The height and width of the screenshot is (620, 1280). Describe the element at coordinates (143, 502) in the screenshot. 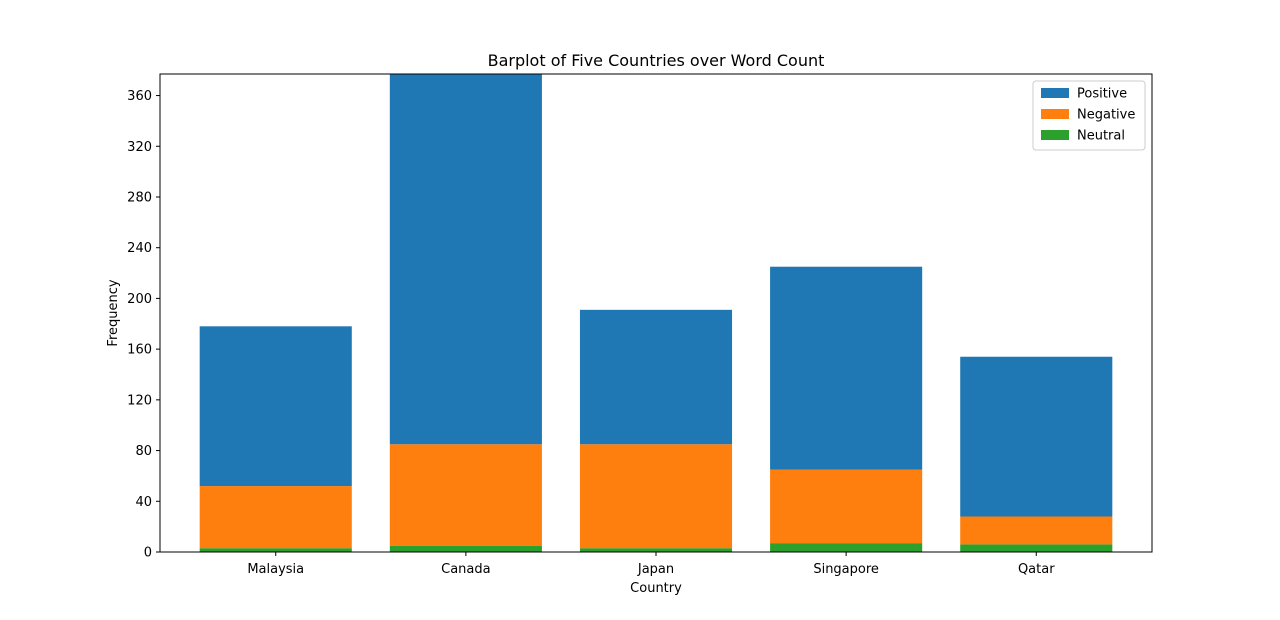

I see `y-tick-label: 40` at that location.